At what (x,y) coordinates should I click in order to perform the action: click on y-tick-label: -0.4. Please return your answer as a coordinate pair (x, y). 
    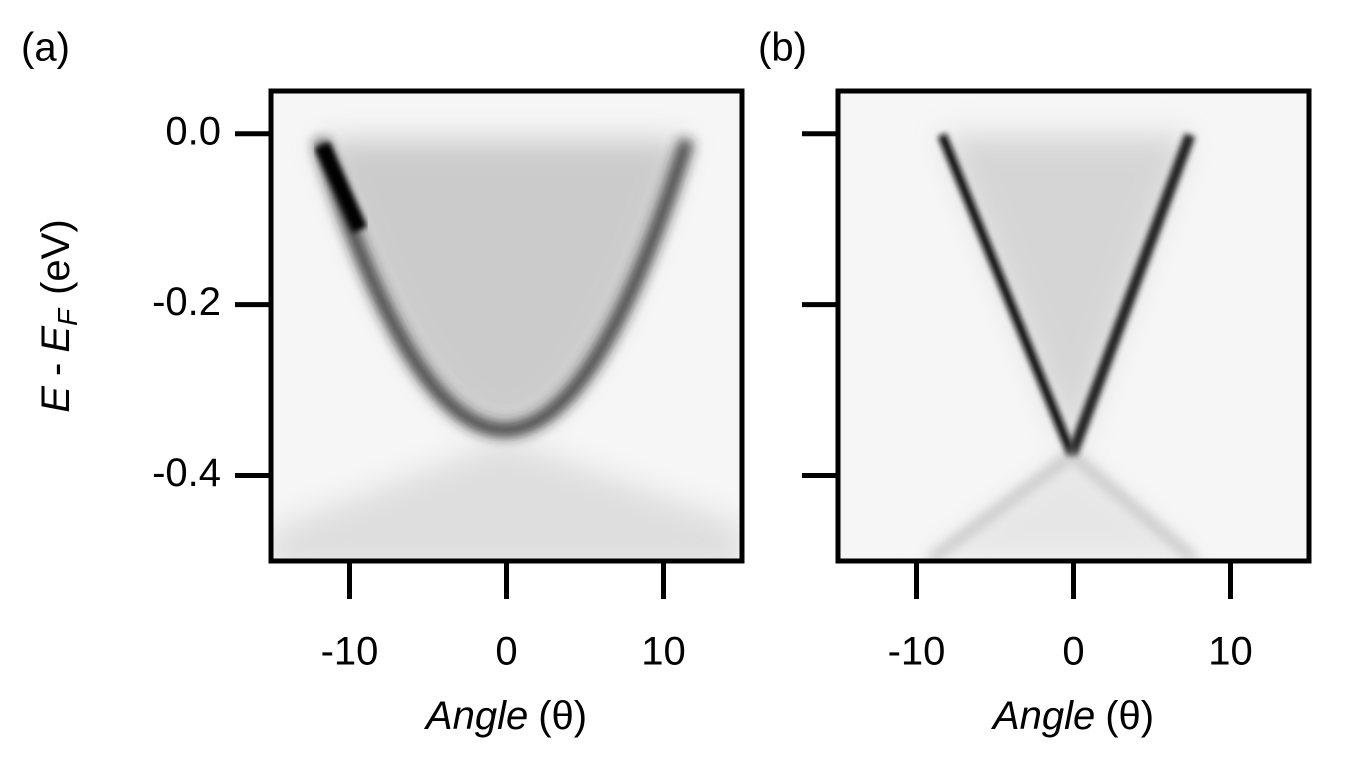
    Looking at the image, I should click on (186, 473).